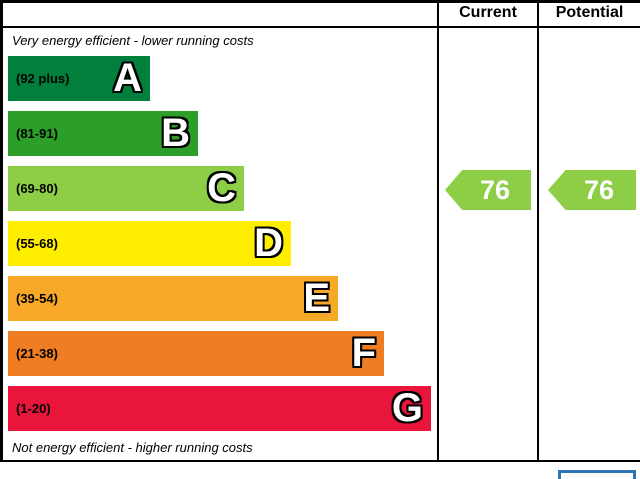 This screenshot has height=479, width=640. I want to click on band-range-label: (21-38), so click(37, 353).